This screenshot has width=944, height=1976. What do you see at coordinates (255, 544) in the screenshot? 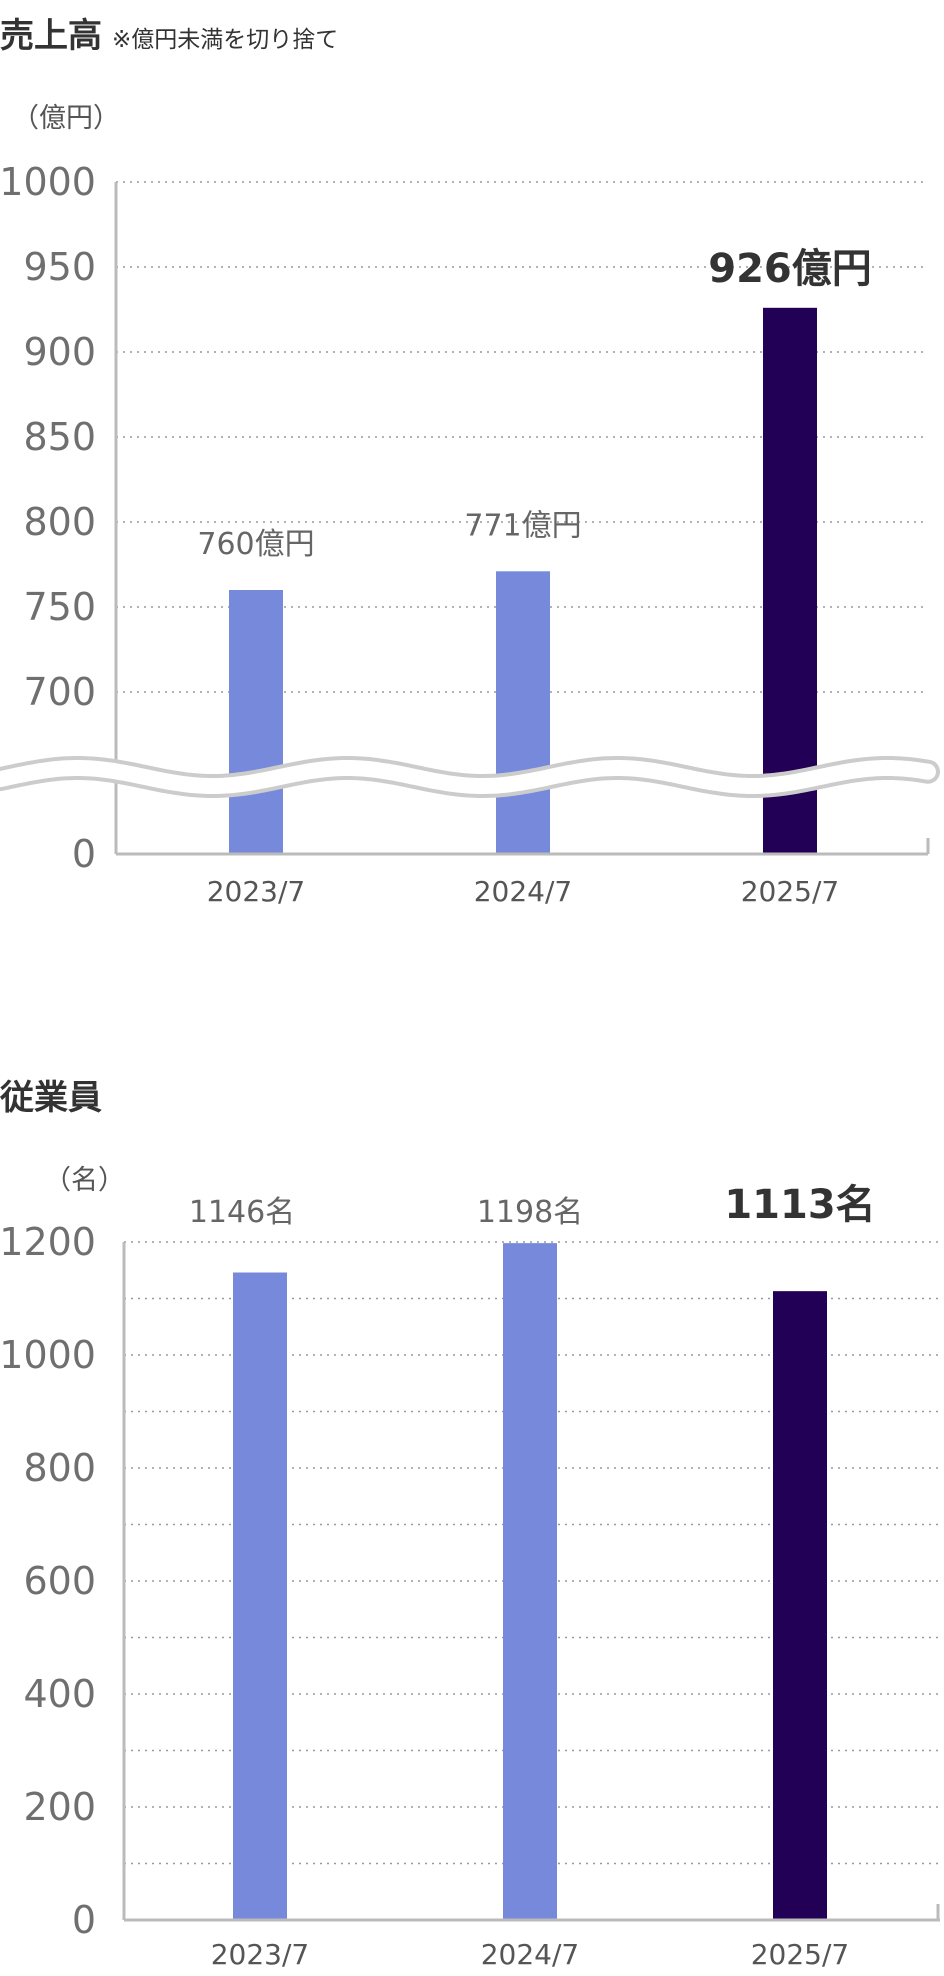
I see `sales-data-label: 760億円` at bounding box center [255, 544].